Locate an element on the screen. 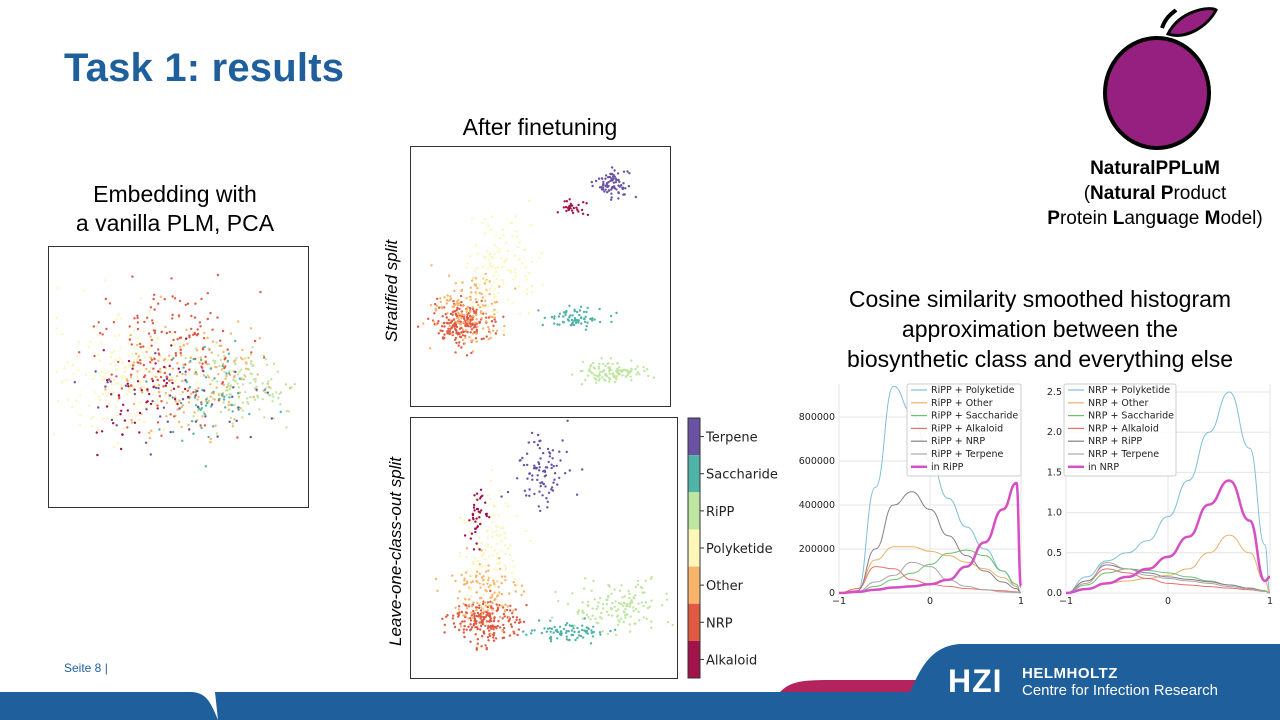  loco-scatter-panel is located at coordinates (544, 548).